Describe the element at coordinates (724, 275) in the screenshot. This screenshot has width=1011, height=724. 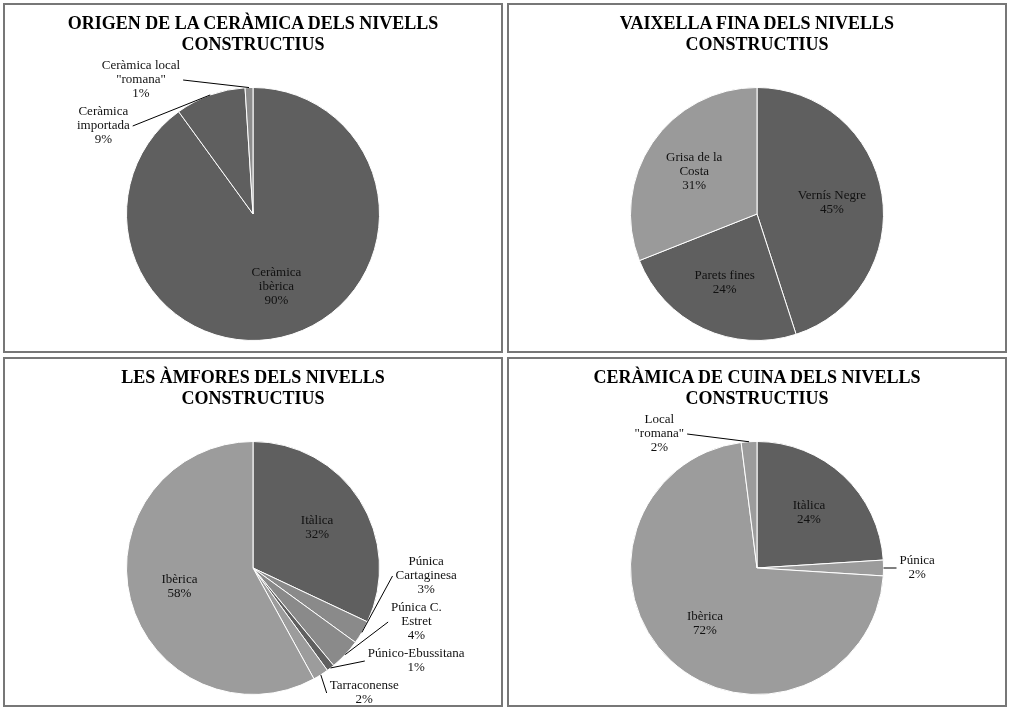
I see `slice-label: Parets fines` at that location.